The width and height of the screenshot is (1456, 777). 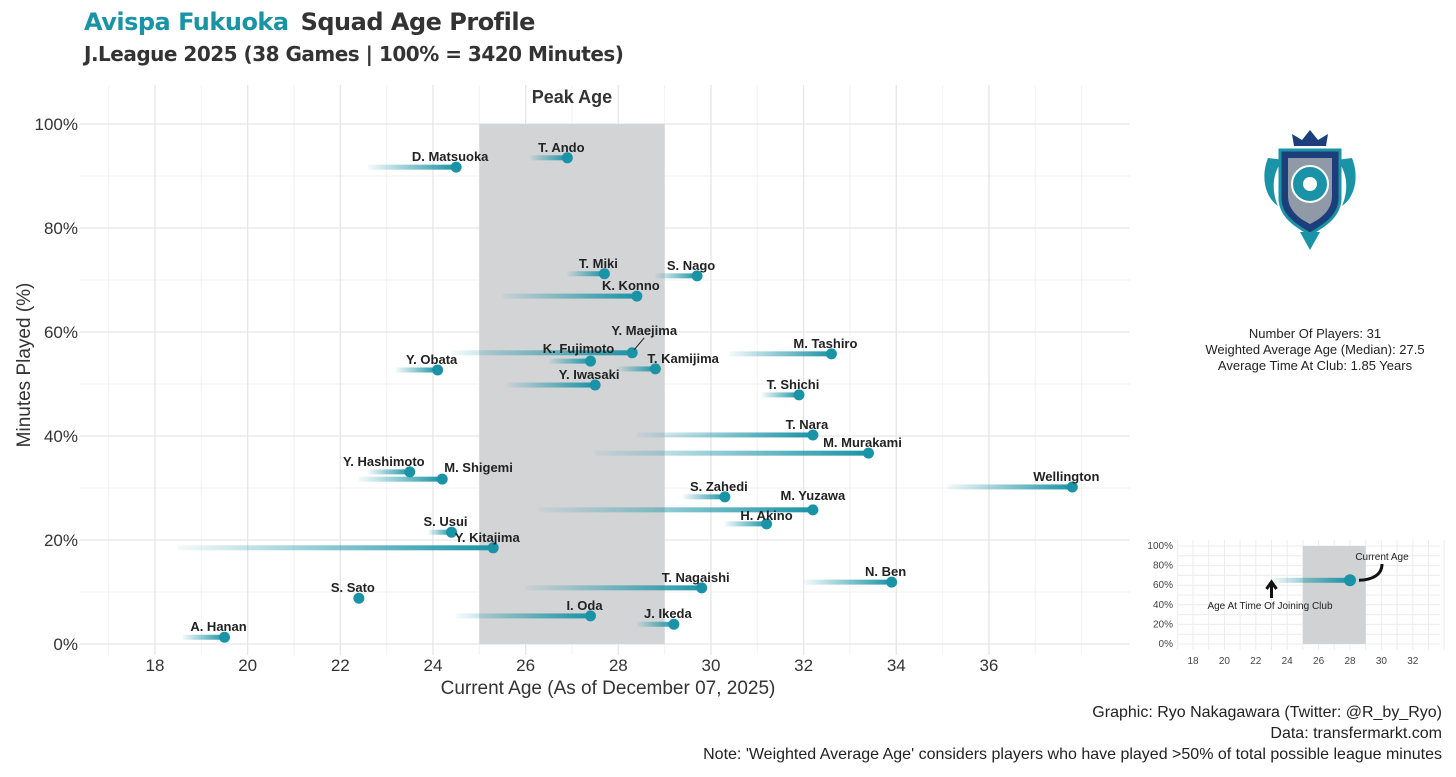 I want to click on player-label: M. Murakami, so click(x=862, y=442).